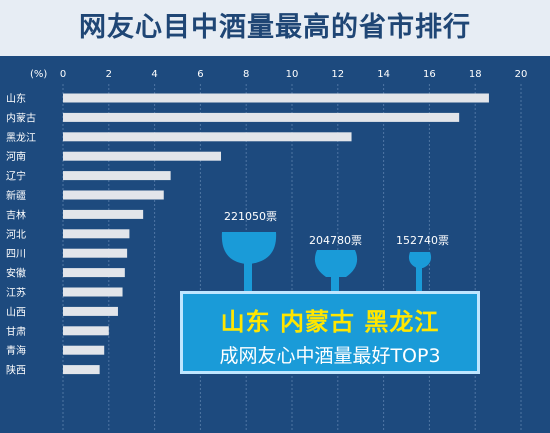 Image resolution: width=550 pixels, height=433 pixels. Describe the element at coordinates (383, 74) in the screenshot. I see `x-tick-label: 14` at that location.